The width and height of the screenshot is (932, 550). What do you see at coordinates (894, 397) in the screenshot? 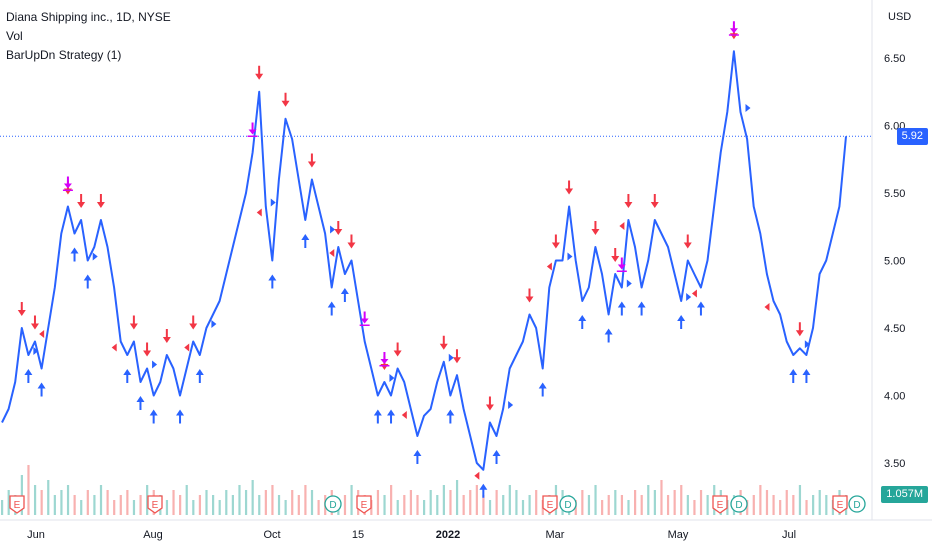
I see `y-tick-label: 4.00` at bounding box center [894, 397].